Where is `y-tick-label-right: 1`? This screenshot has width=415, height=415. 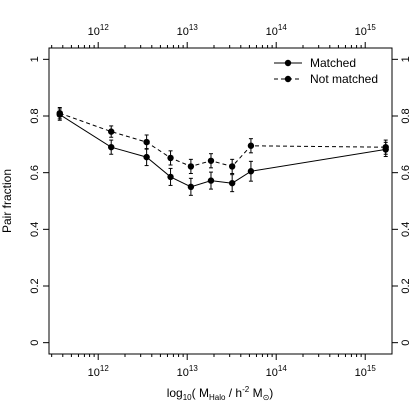 y-tick-label-right: 1 is located at coordinates (406, 59).